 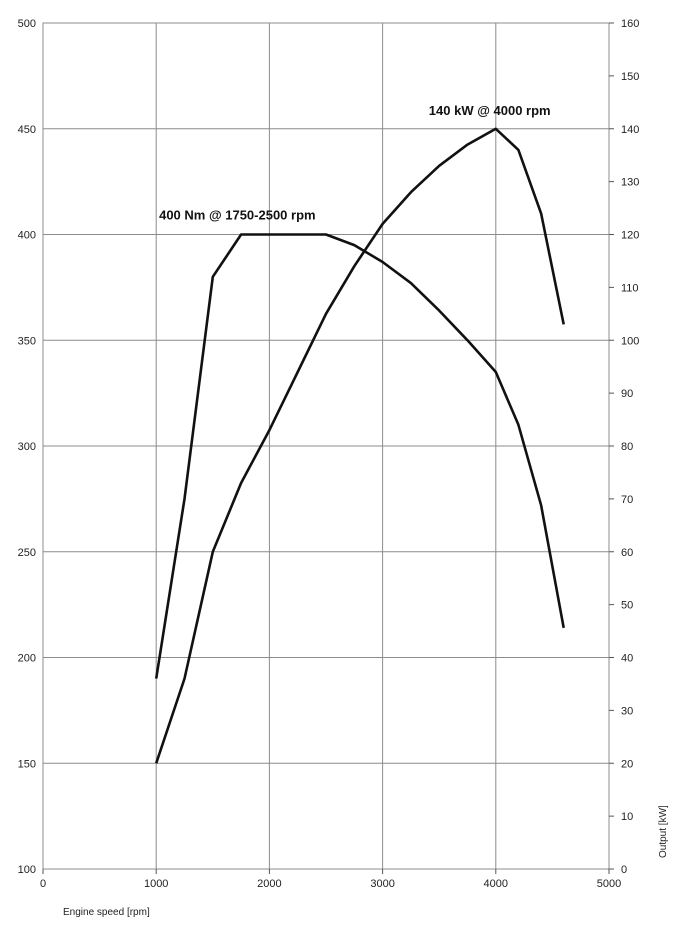 I want to click on y-right-tick-label: 90, so click(x=627, y=394).